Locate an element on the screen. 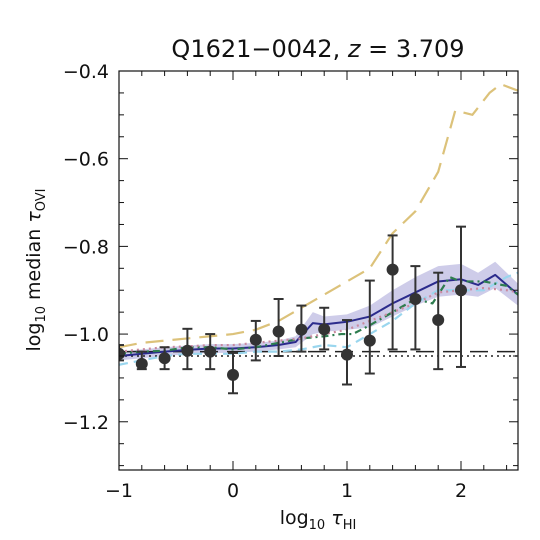 The height and width of the screenshot is (540, 540). x-tick-label: 2 is located at coordinates (461, 491).